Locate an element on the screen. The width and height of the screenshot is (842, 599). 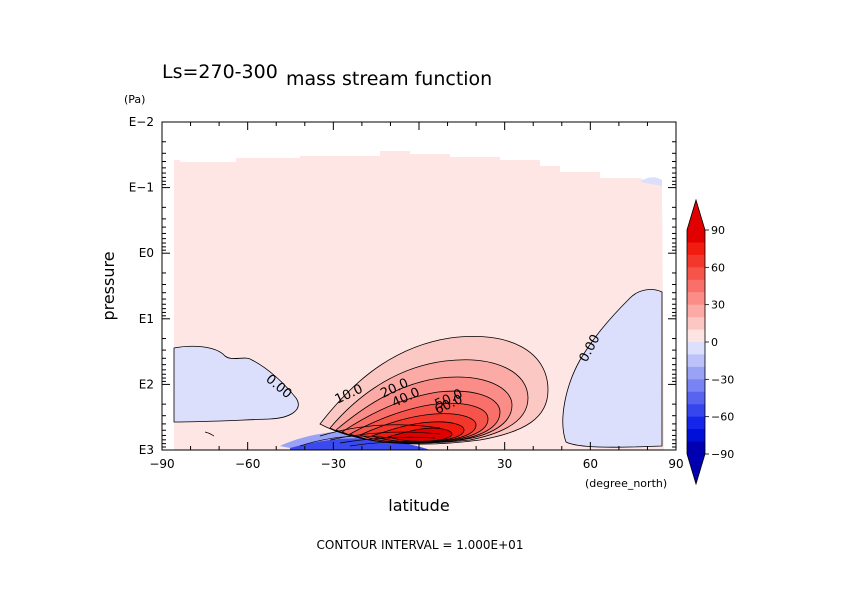
contour-interval-note: CONTOUR INTERVAL = 1.000E+01 is located at coordinates (420, 545).